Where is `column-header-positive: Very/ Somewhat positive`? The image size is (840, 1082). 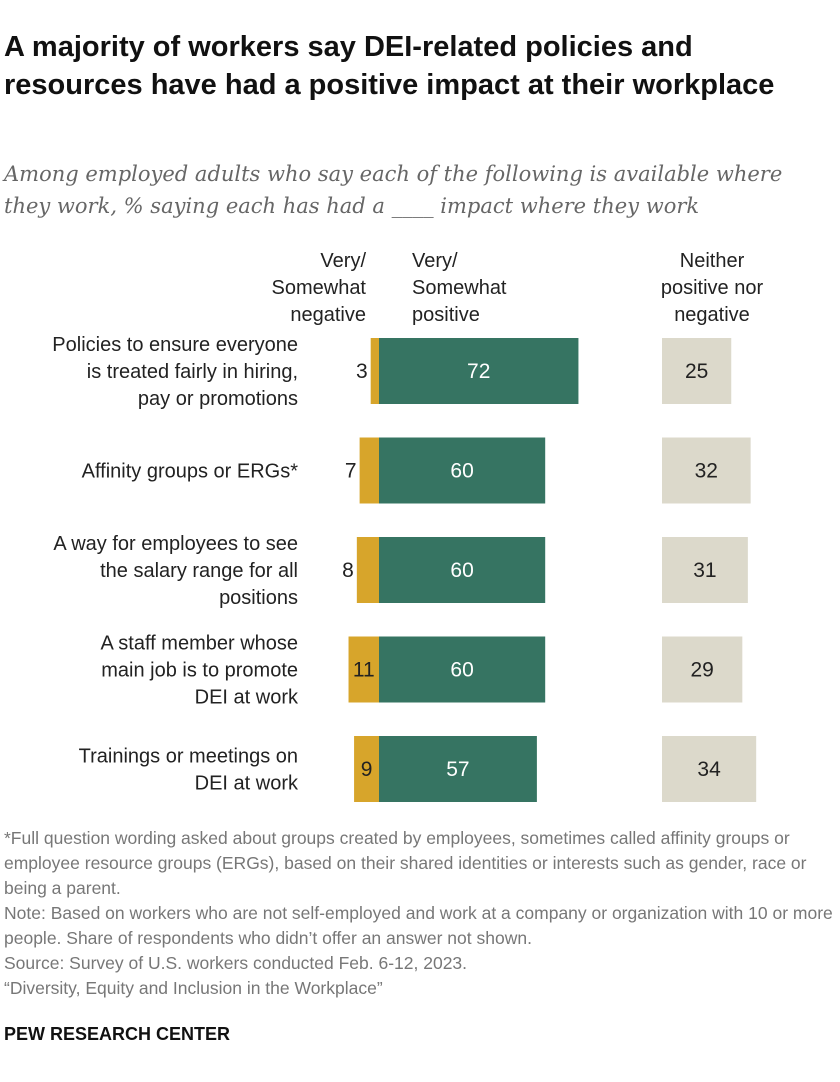 column-header-positive: Very/ Somewhat positive is located at coordinates (492, 288).